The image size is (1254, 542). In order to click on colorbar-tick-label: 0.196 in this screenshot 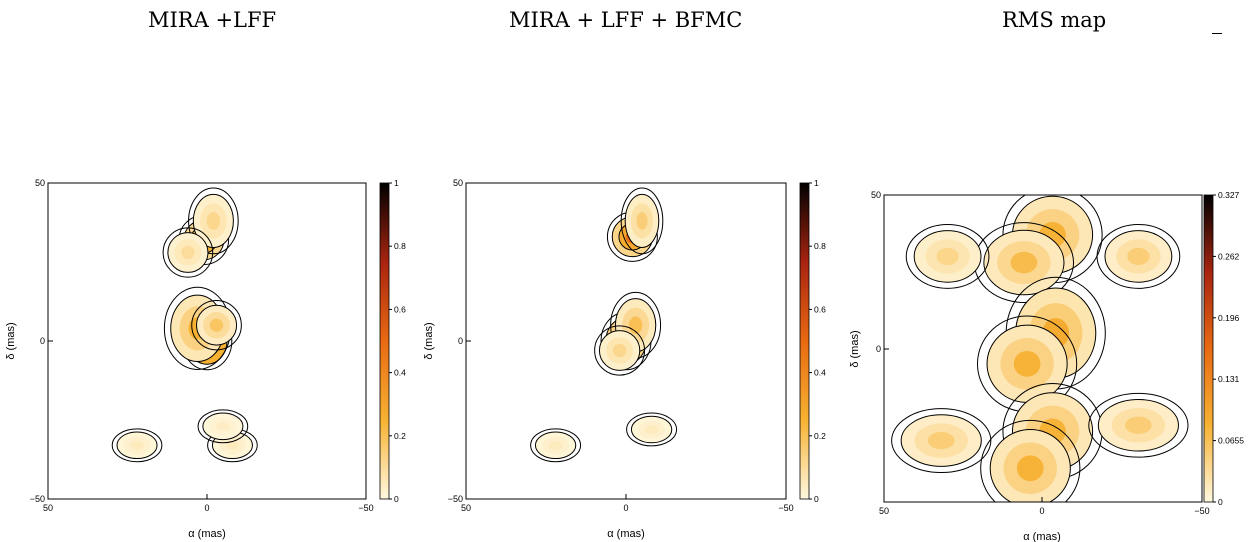, I will do `click(1229, 318)`.